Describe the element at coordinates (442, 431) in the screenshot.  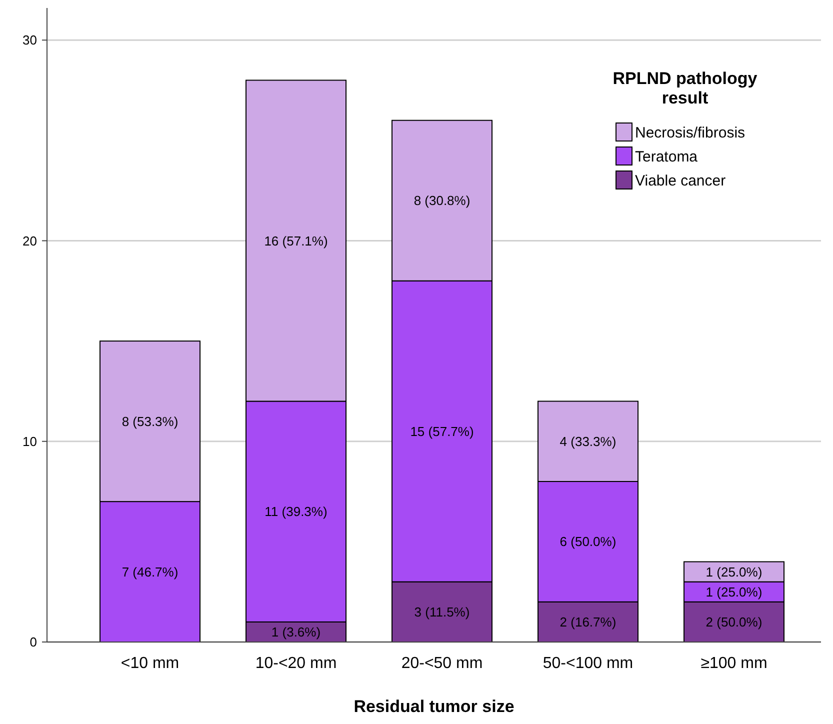
I see `data-label: 15 (57.7%)` at that location.